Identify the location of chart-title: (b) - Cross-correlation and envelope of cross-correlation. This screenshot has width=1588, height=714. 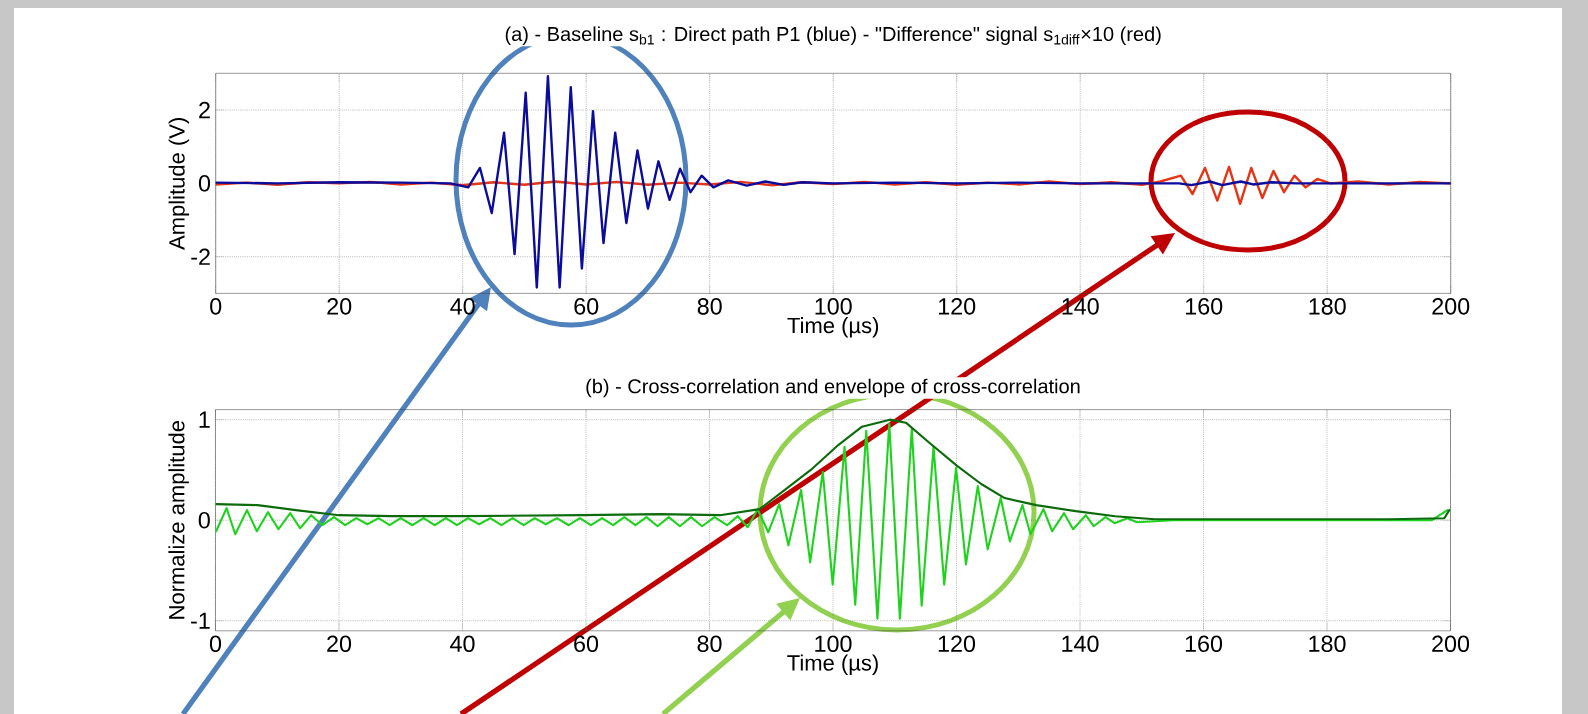
(833, 388).